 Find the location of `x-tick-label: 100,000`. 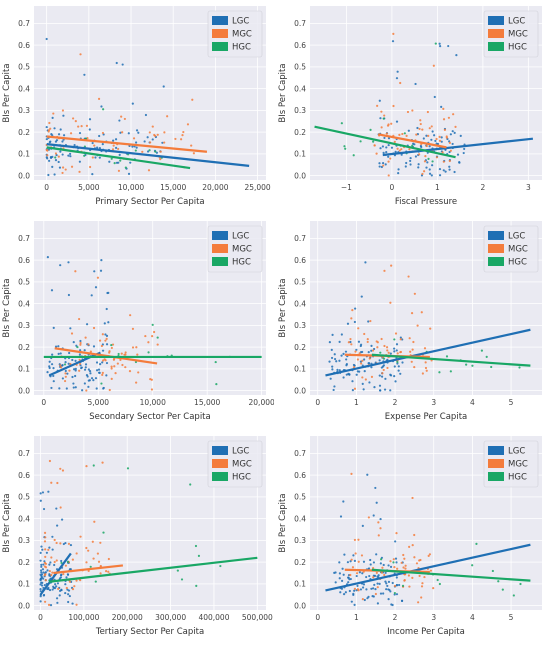

x-tick-label: 100,000 is located at coordinates (83, 617).